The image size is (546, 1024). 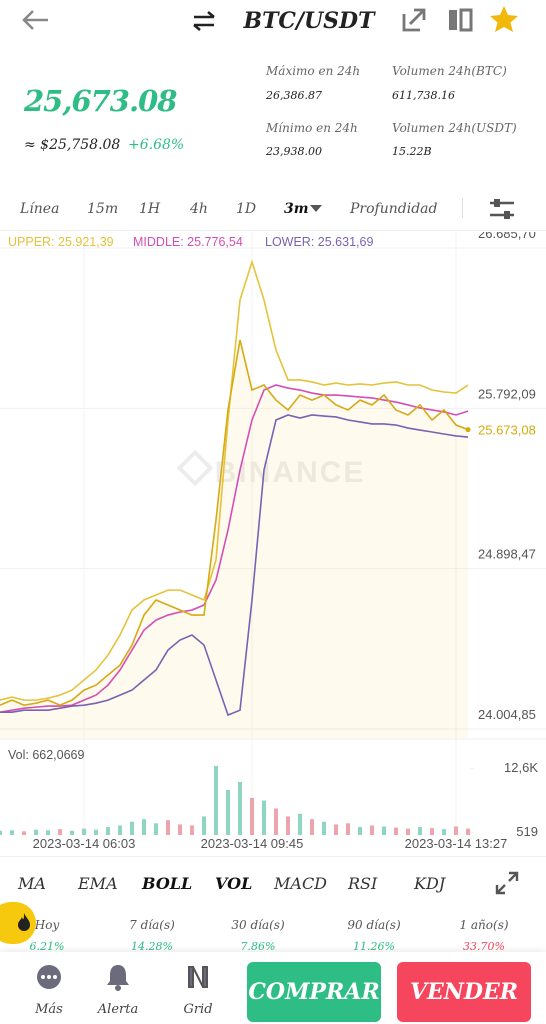 What do you see at coordinates (502, 209) in the screenshot?
I see `settings-icon` at bounding box center [502, 209].